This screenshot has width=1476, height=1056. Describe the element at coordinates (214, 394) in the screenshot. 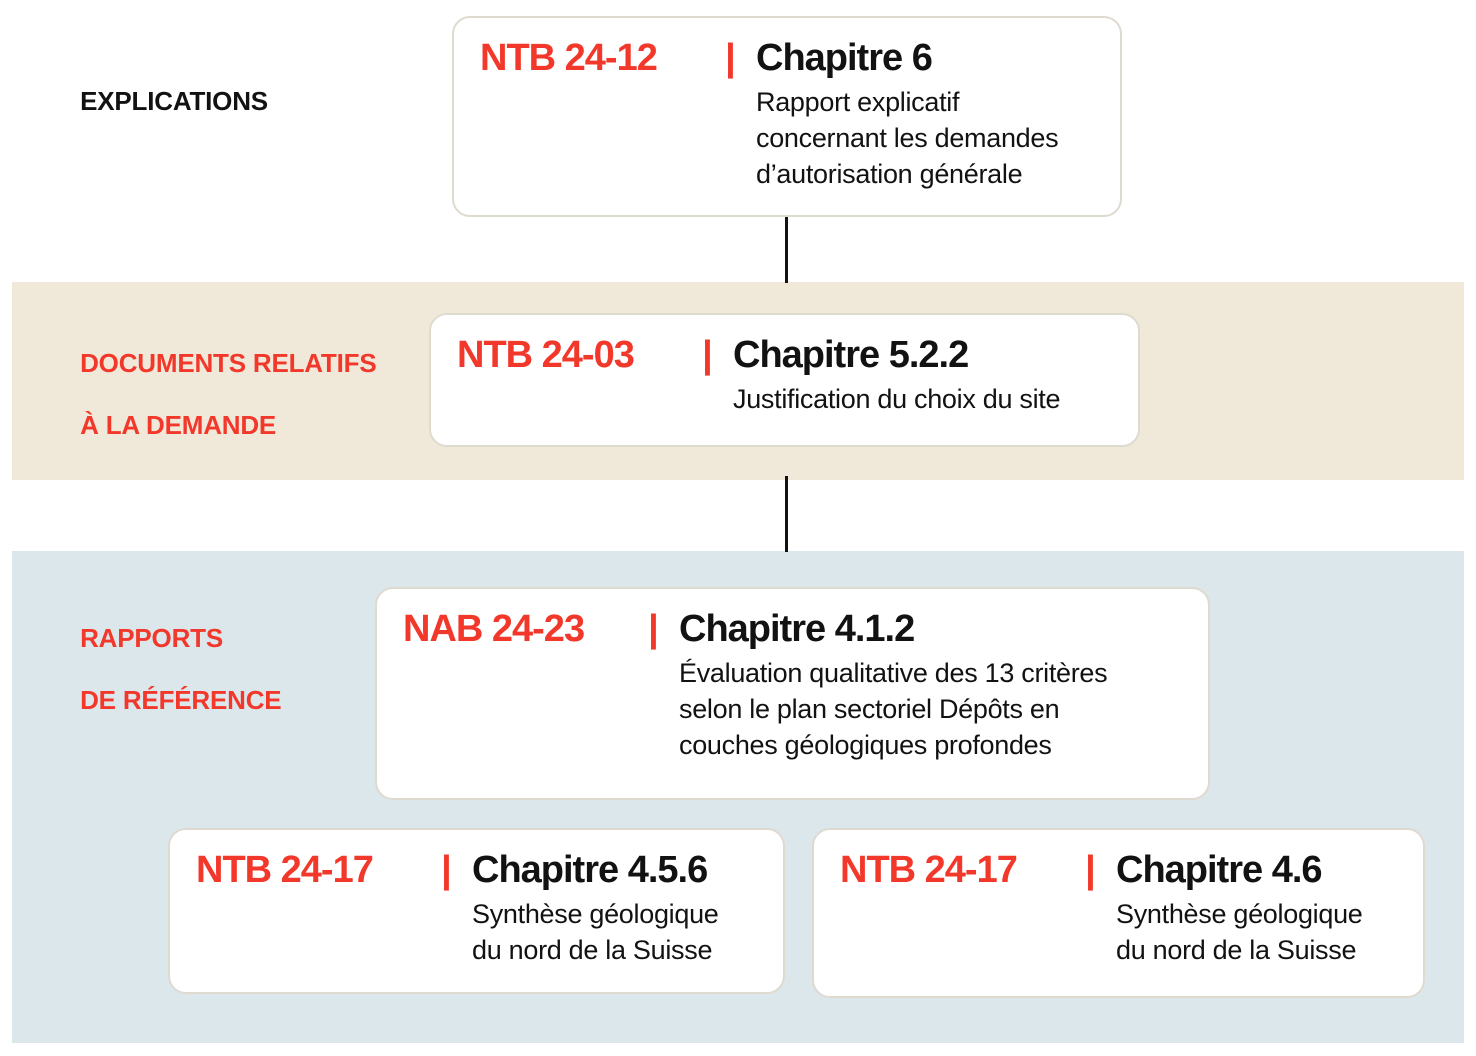

I see `section-label-documents-demande: DOCUMENTS RELATIFS À LA DEMANDE` at that location.